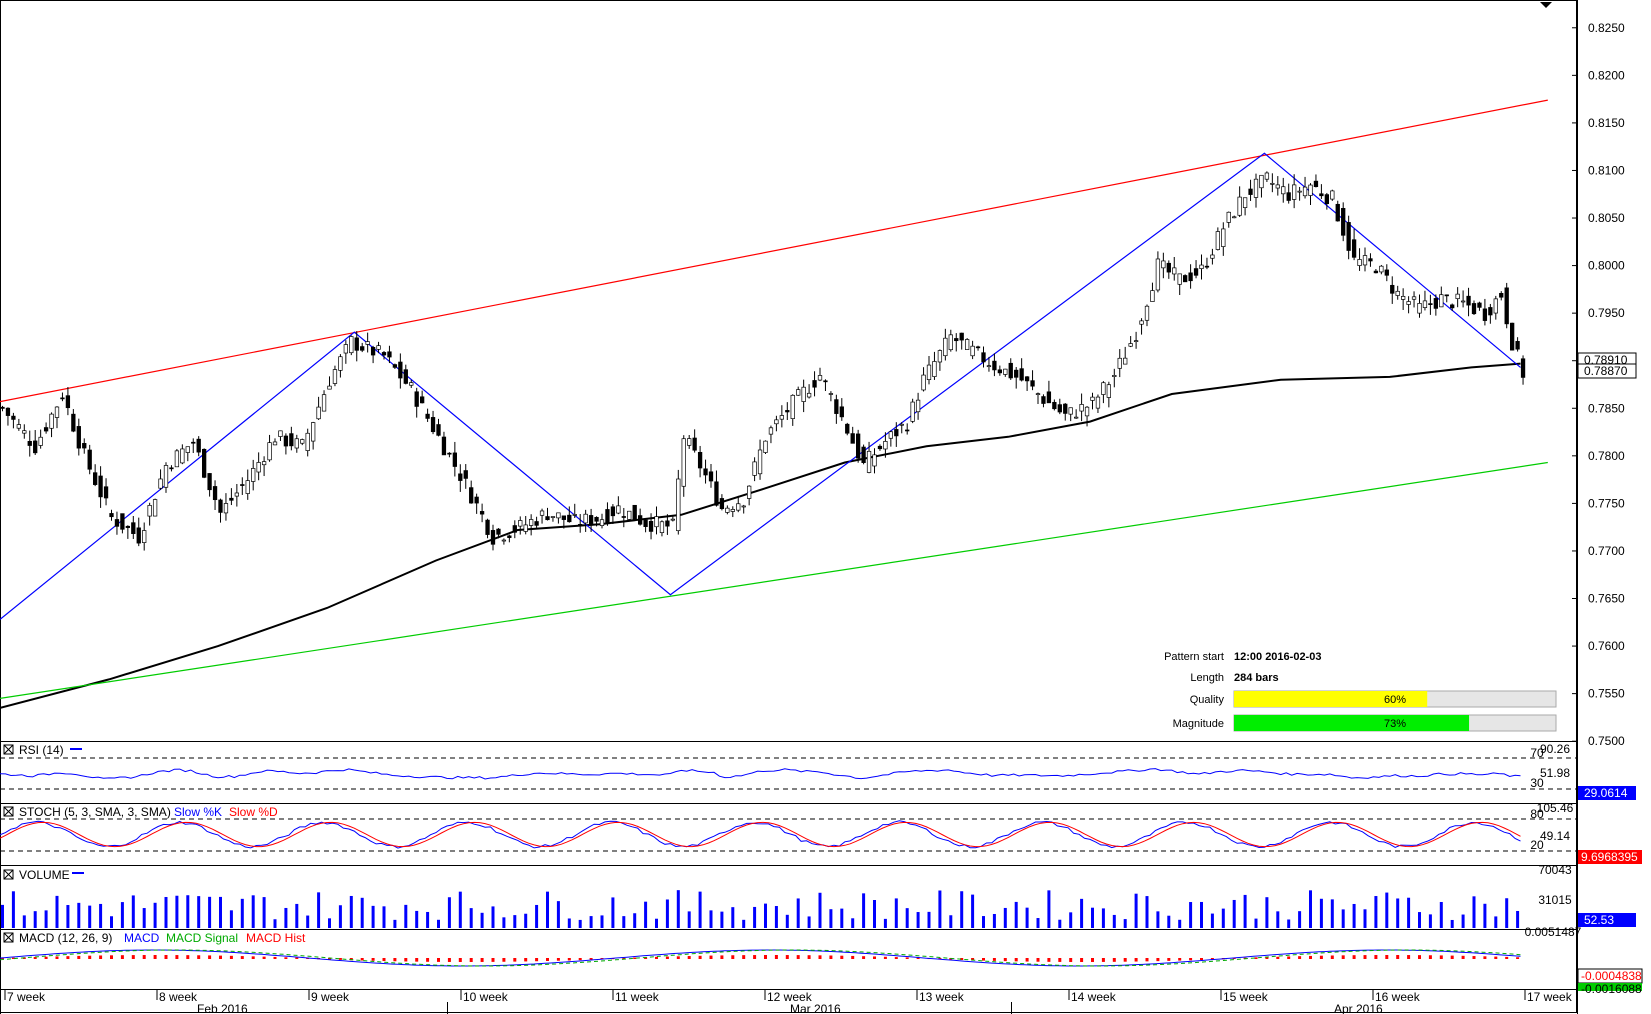  What do you see at coordinates (8, 749) in the screenshot?
I see `rsi-close-icon` at bounding box center [8, 749].